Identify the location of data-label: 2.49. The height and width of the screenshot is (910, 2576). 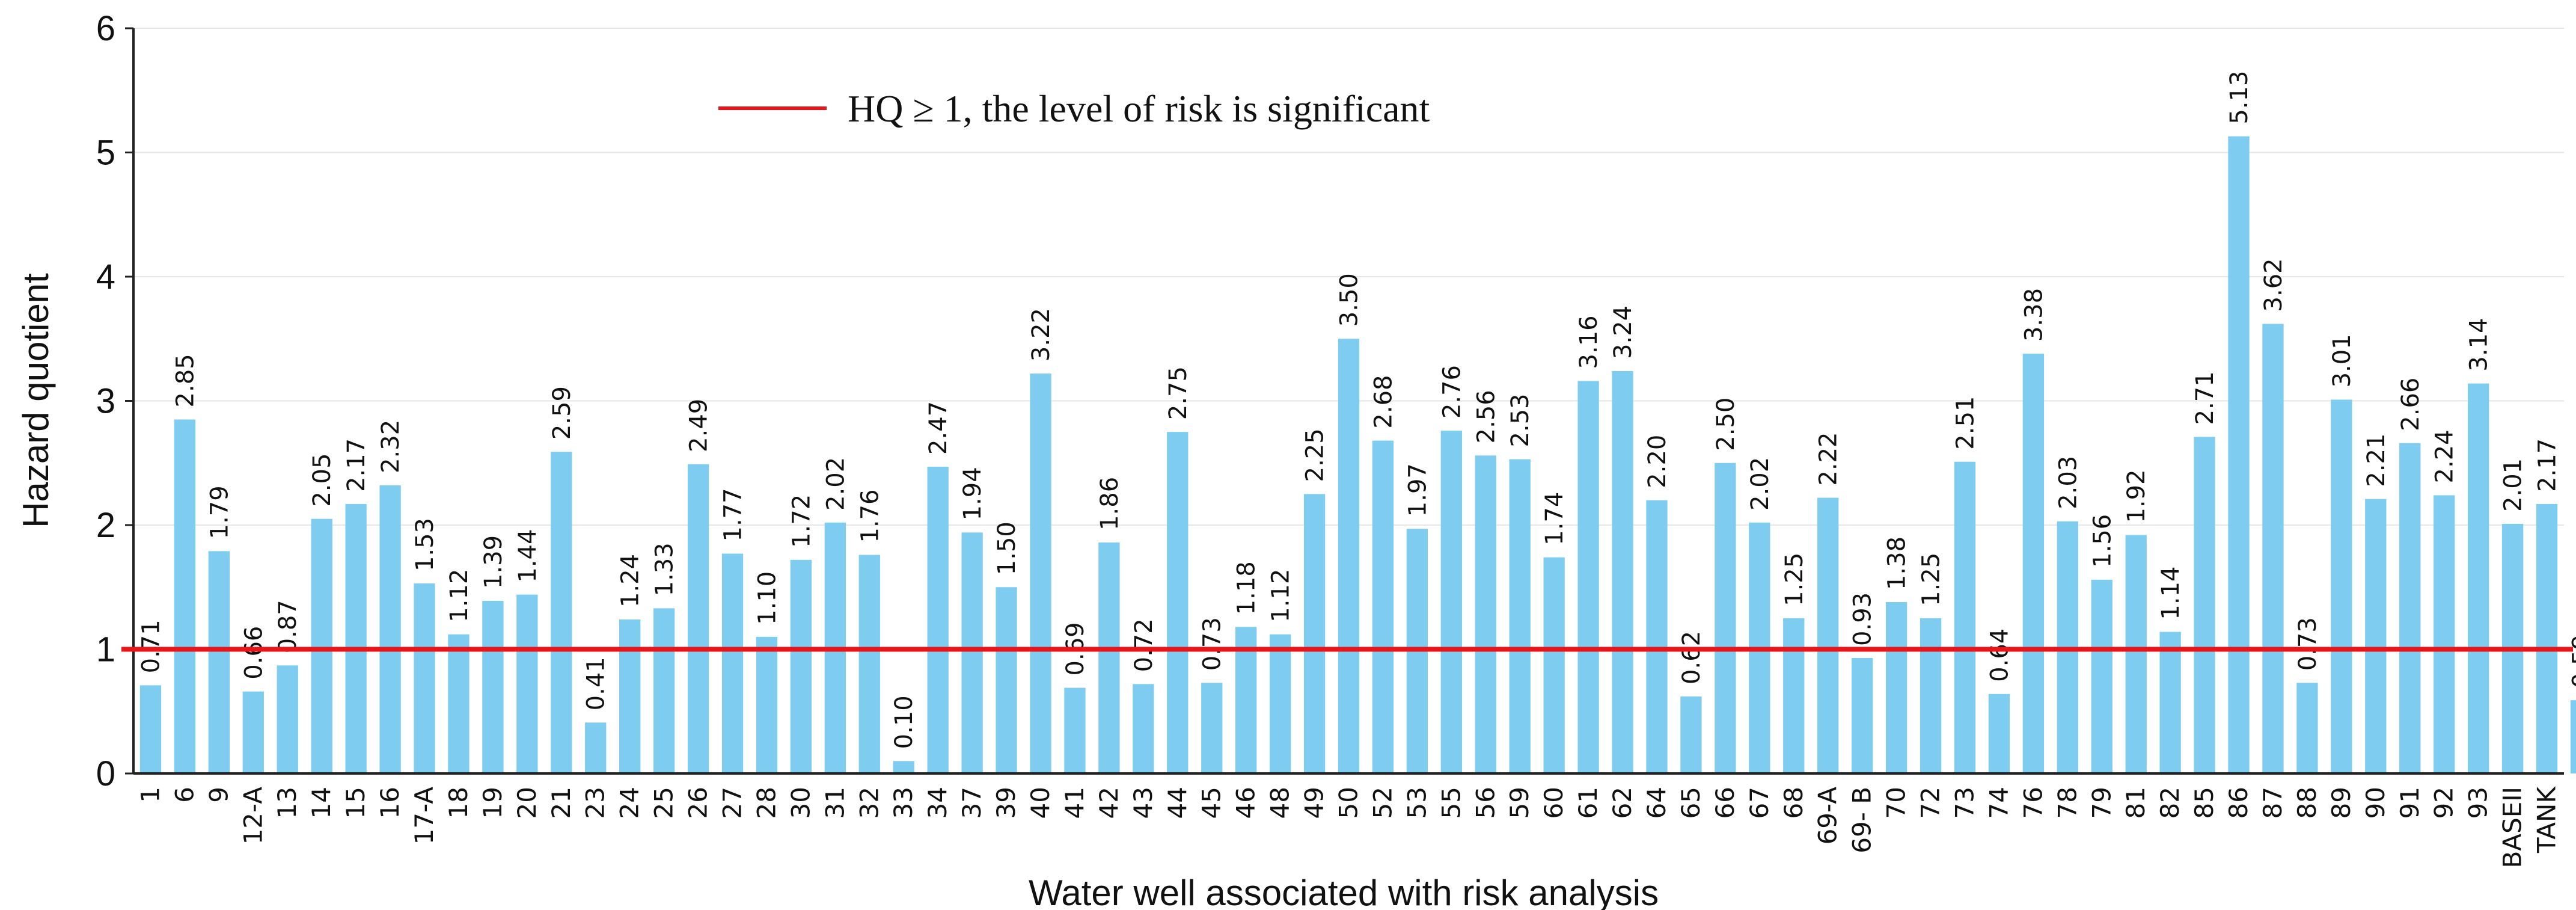
(699, 425).